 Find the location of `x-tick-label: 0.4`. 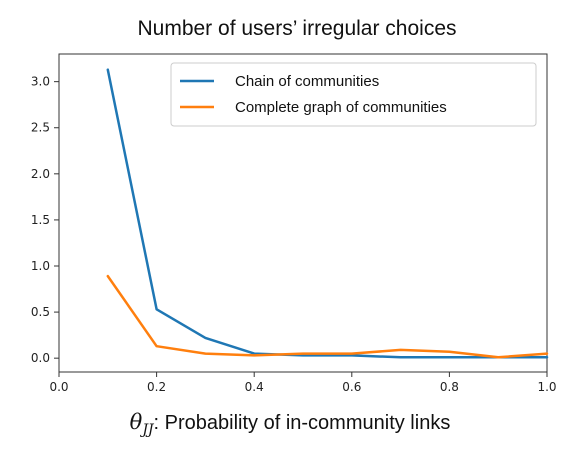

x-tick-label: 0.4 is located at coordinates (254, 387).